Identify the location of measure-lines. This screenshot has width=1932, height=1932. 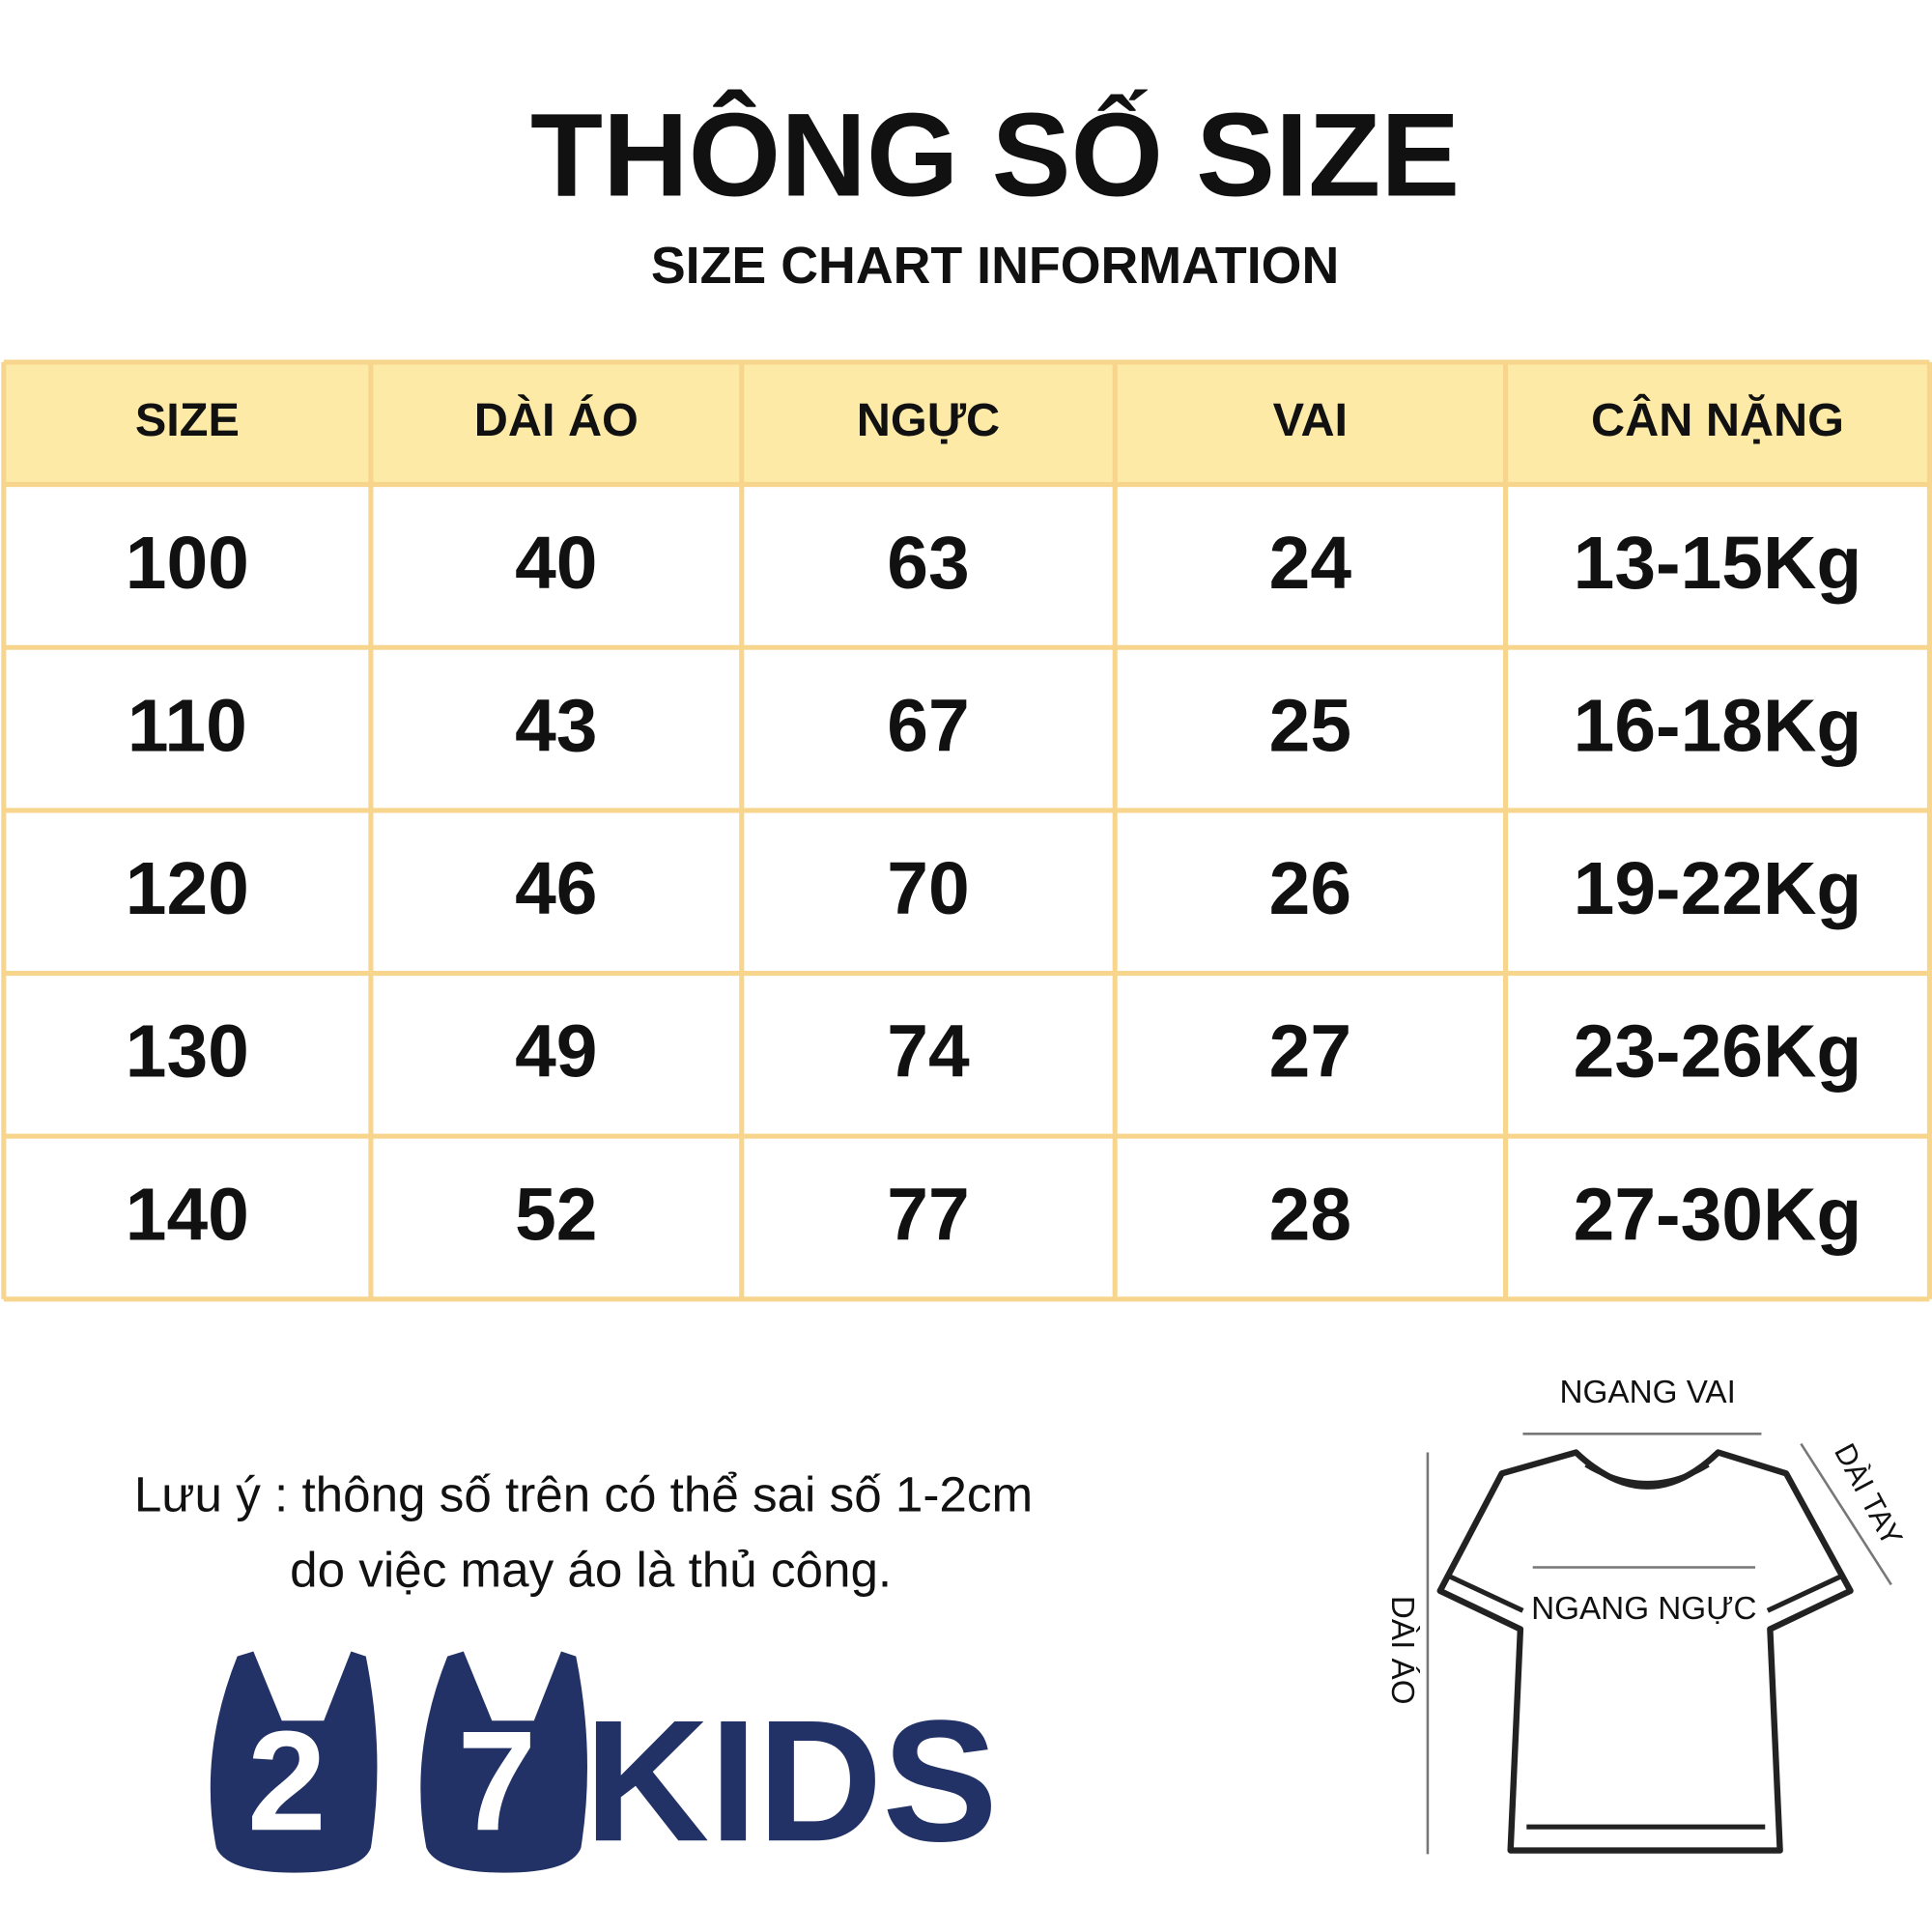
(1659, 1644).